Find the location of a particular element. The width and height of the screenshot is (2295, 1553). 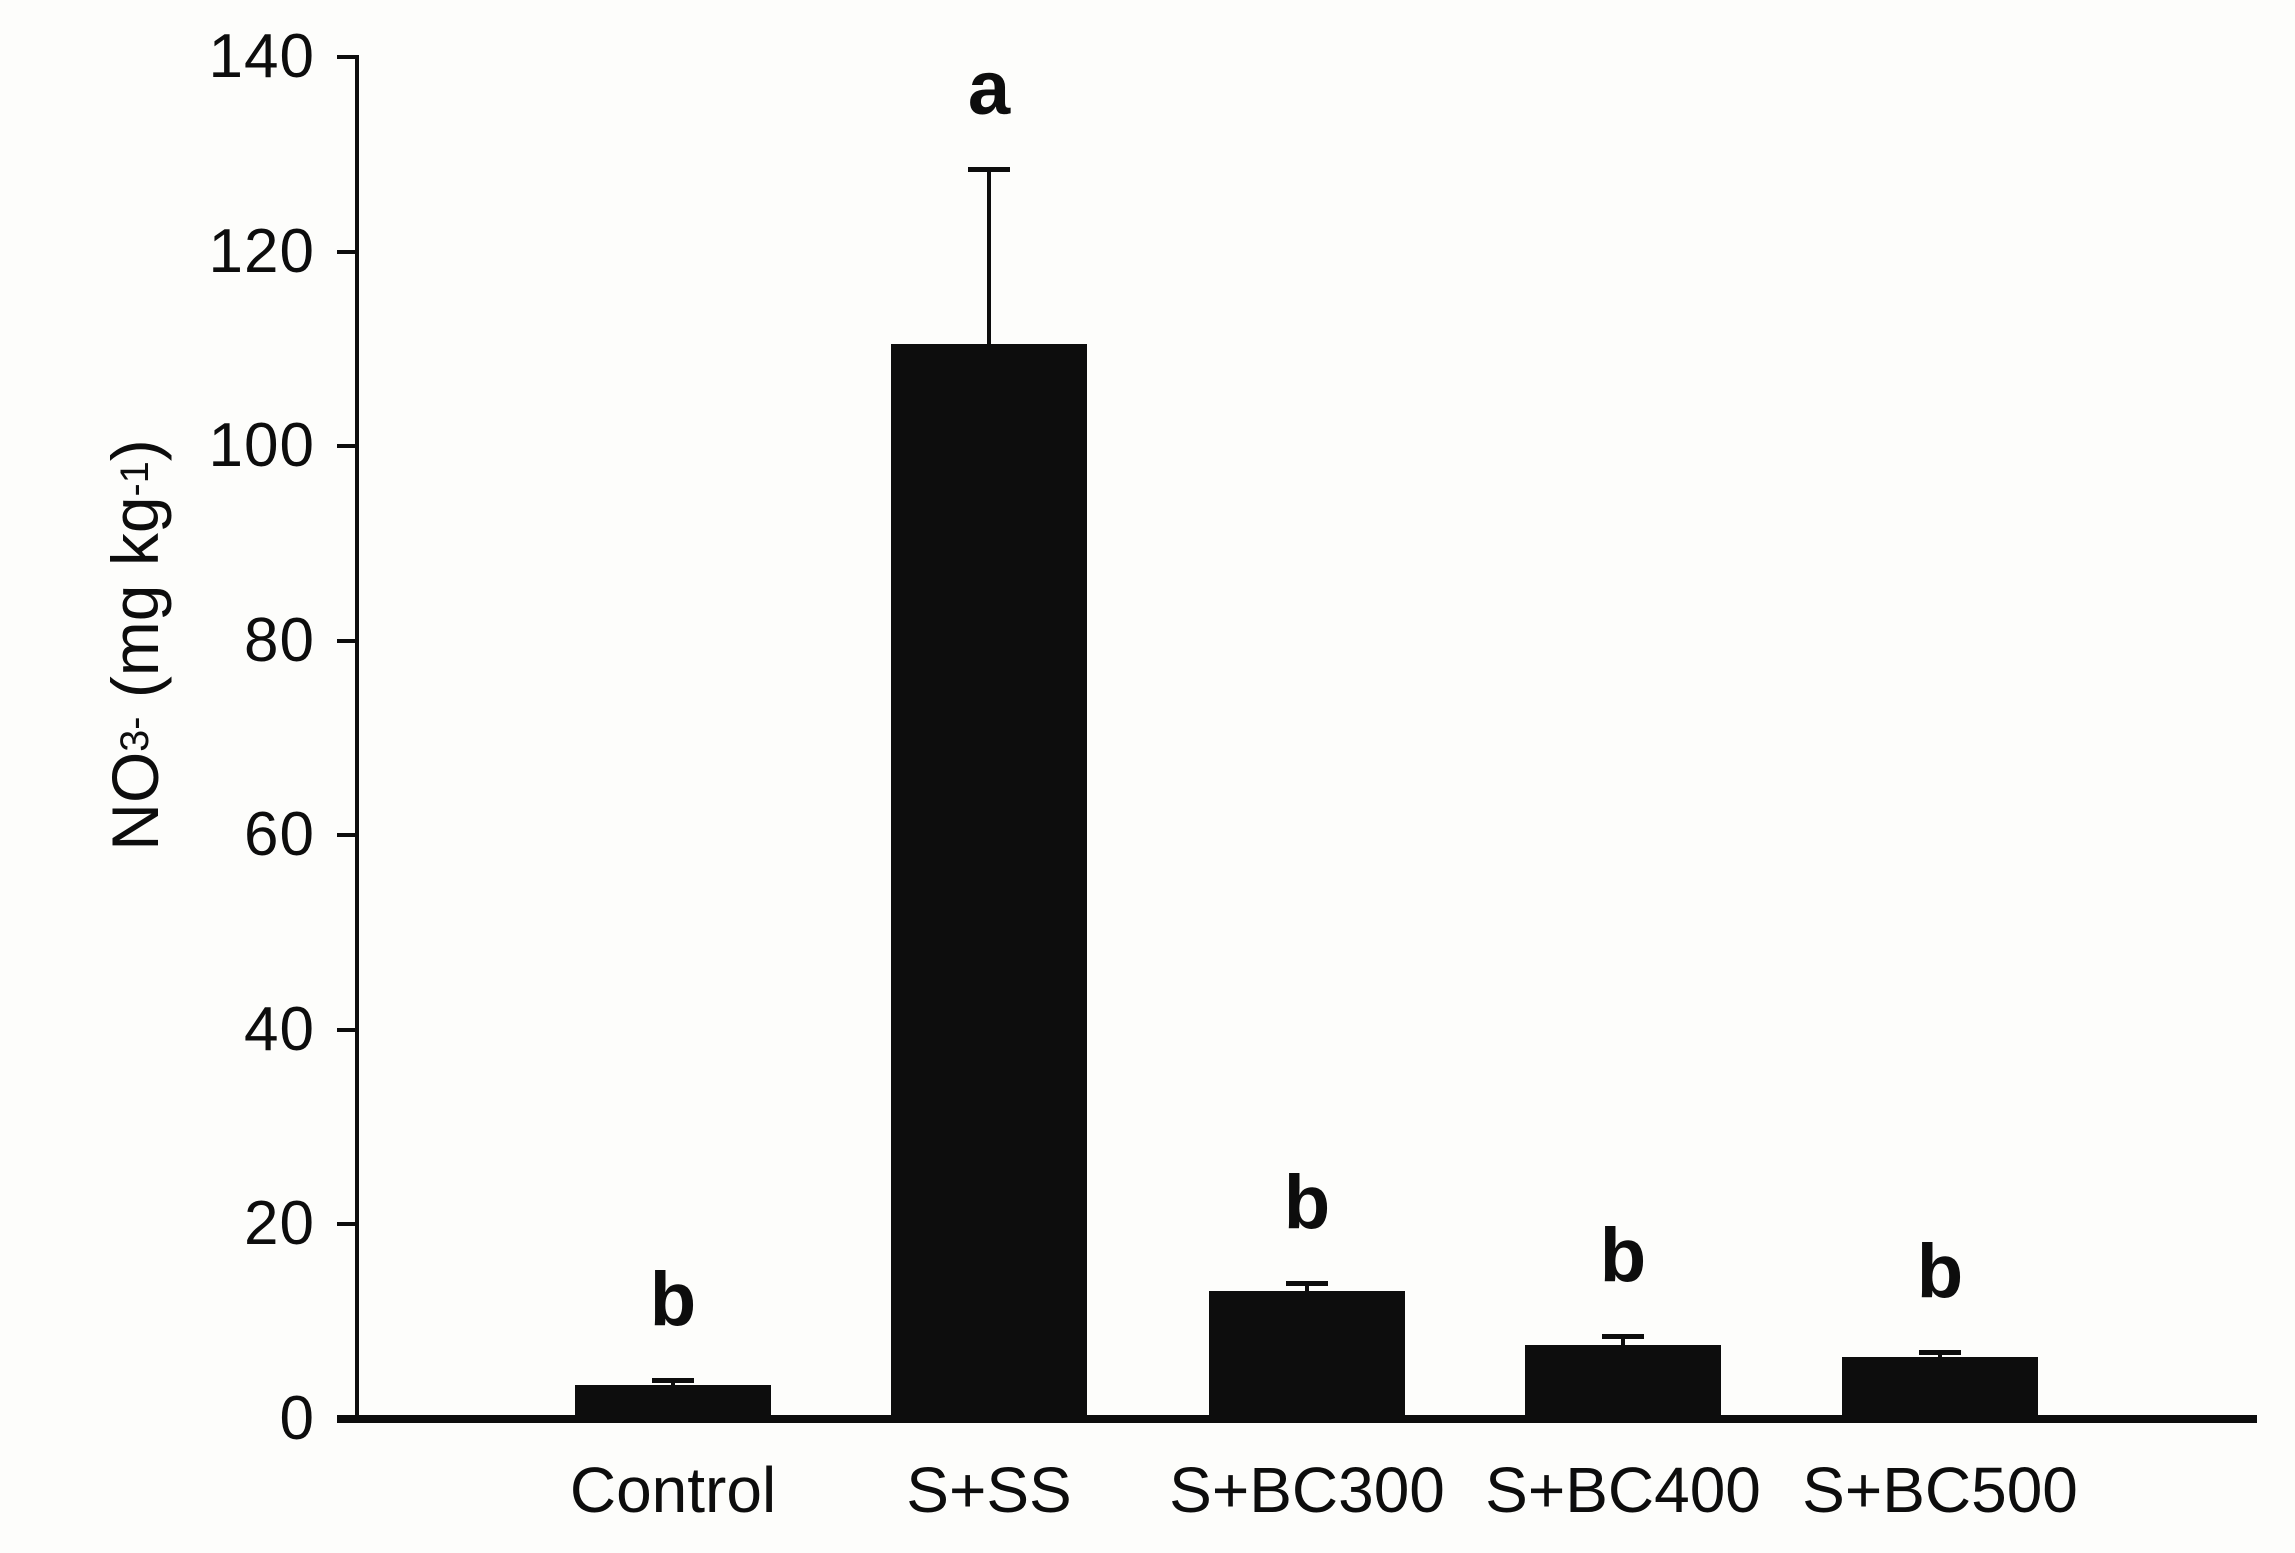

y-tick-label: 100 is located at coordinates (261, 446).